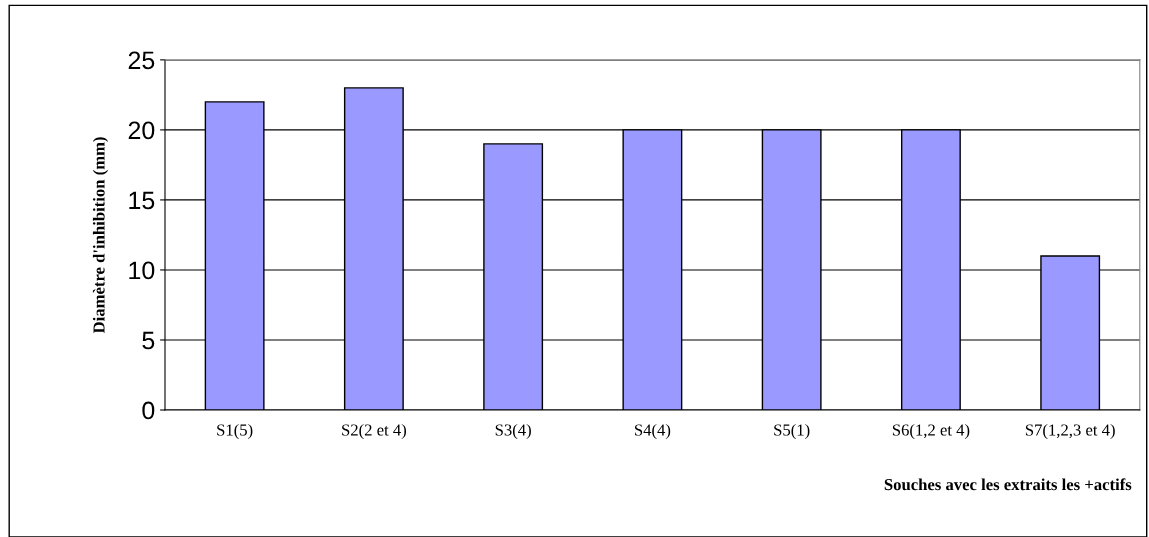 The width and height of the screenshot is (1149, 537). Describe the element at coordinates (100, 235) in the screenshot. I see `y-axis-title: Diamètre d'inhibition (mm)` at that location.